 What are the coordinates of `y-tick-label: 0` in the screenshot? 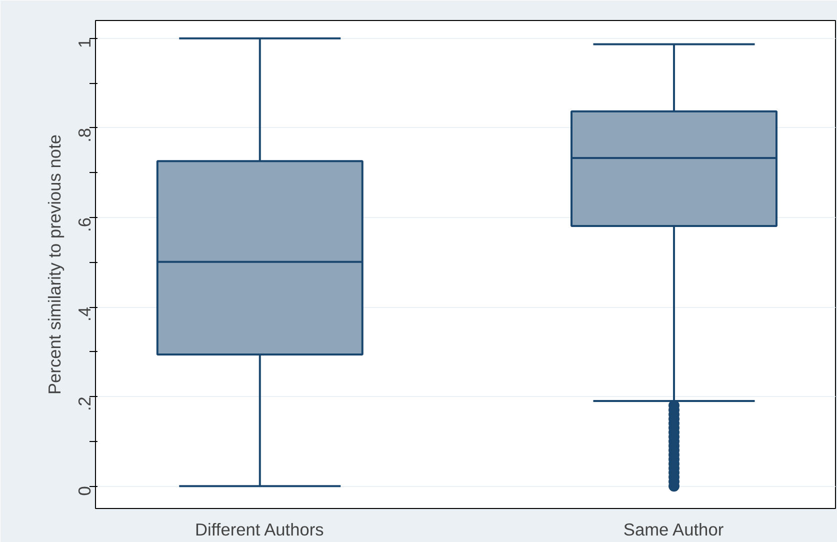 It's located at (84, 491).